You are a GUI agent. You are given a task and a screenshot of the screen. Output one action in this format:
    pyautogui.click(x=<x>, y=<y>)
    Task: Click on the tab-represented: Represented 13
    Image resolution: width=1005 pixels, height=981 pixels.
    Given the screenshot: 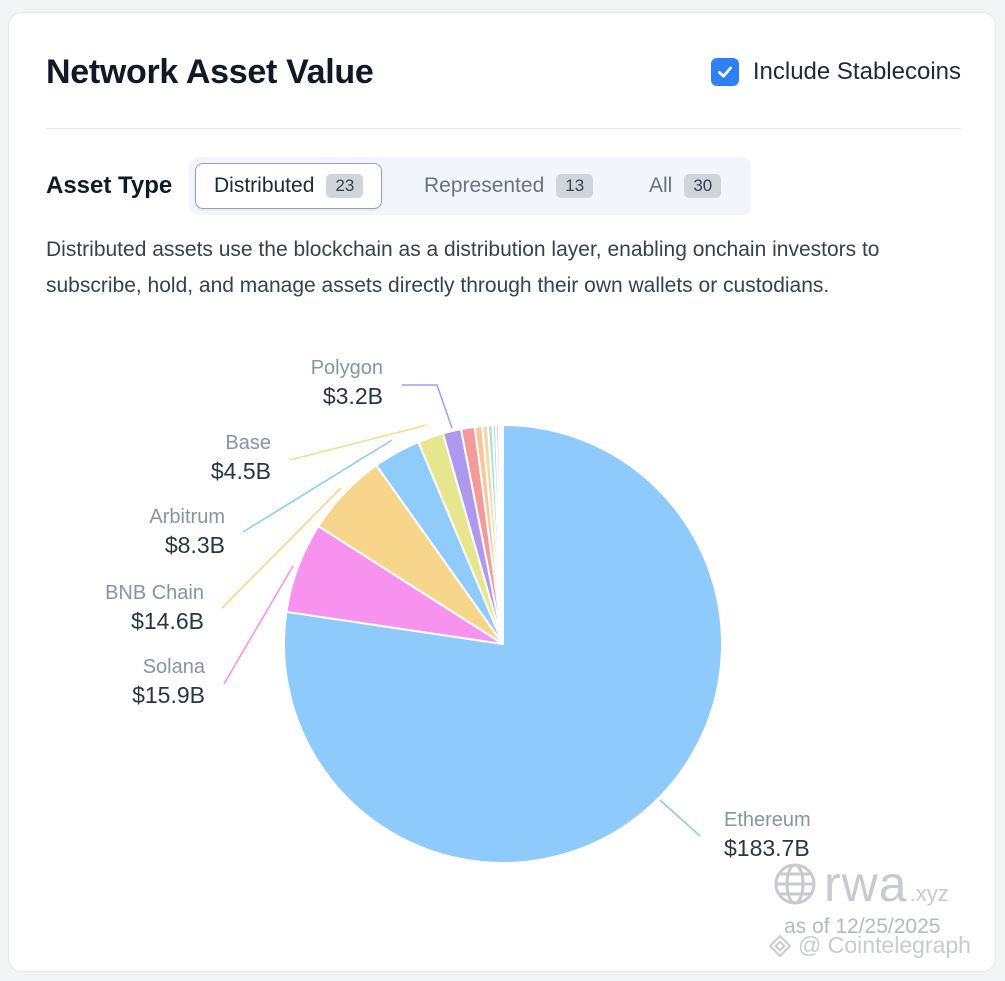 What is the action you would take?
    pyautogui.click(x=508, y=186)
    